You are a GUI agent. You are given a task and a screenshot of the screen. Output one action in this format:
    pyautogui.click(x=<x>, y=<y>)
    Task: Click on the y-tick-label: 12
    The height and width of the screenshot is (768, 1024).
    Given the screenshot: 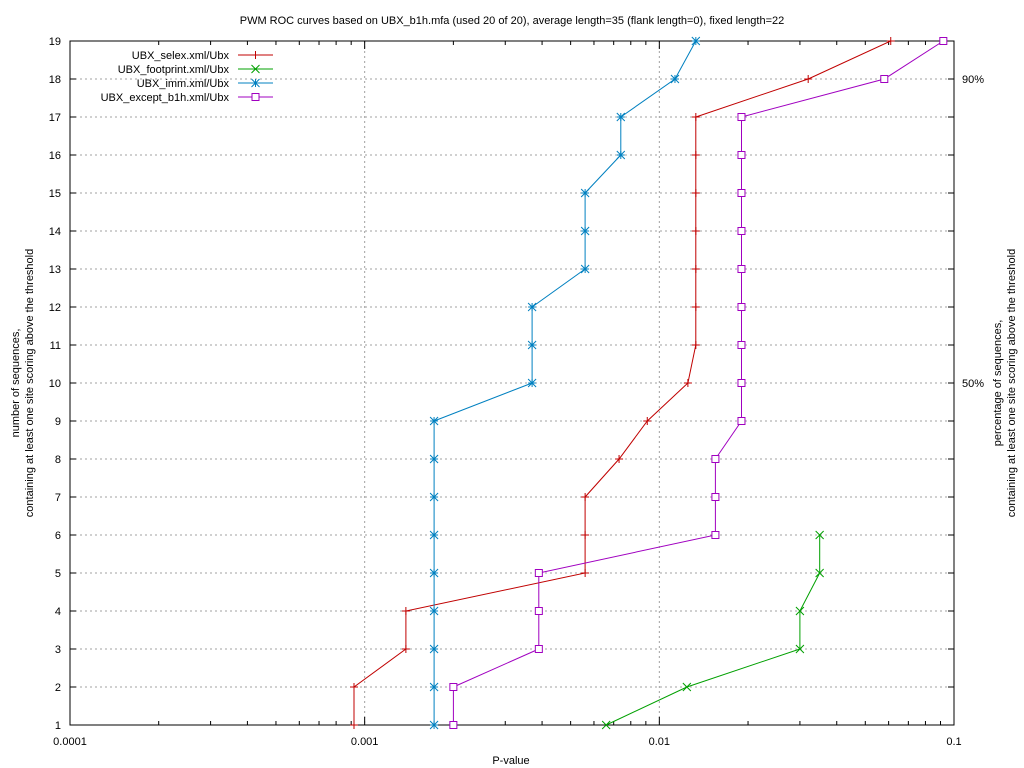 What is the action you would take?
    pyautogui.click(x=55, y=308)
    